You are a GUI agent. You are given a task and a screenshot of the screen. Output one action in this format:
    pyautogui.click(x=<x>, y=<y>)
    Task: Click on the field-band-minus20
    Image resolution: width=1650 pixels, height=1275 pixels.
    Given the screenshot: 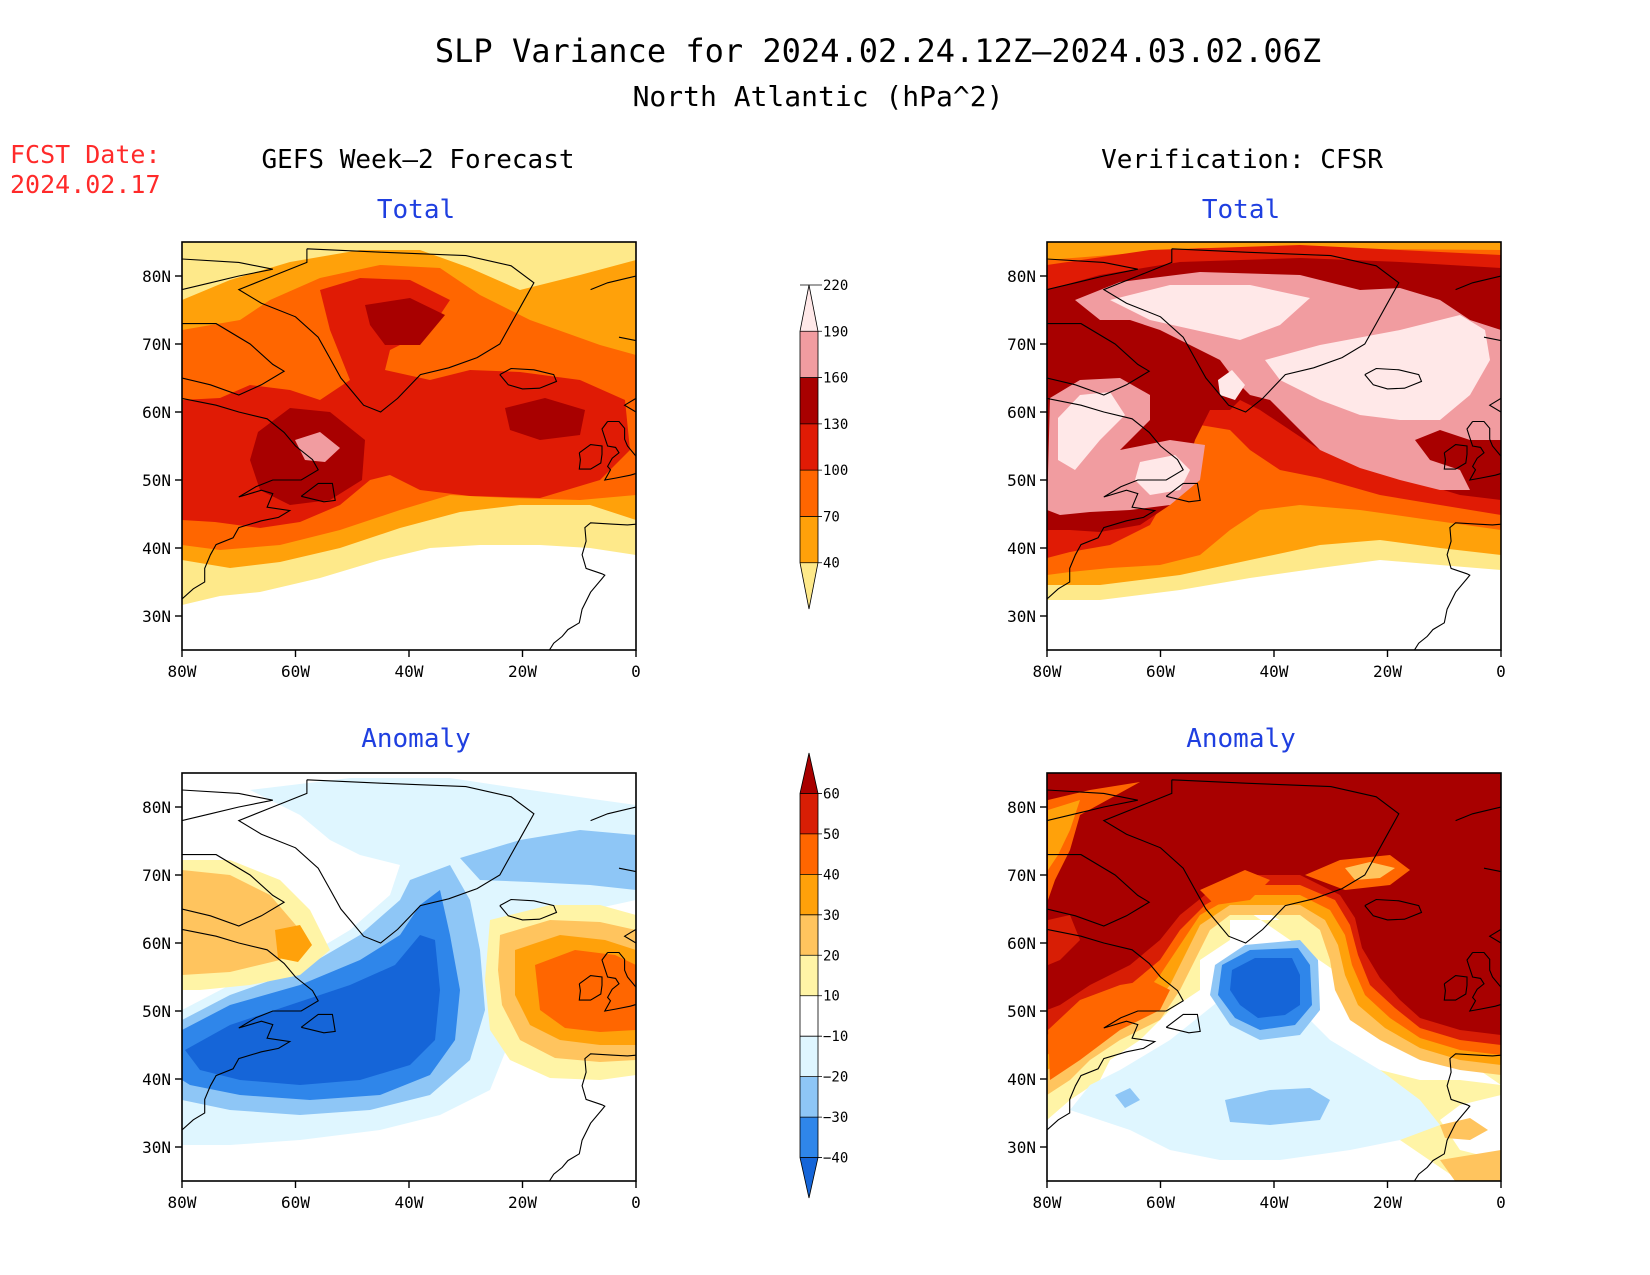 What is the action you would take?
    pyautogui.click(x=1277, y=1106)
    